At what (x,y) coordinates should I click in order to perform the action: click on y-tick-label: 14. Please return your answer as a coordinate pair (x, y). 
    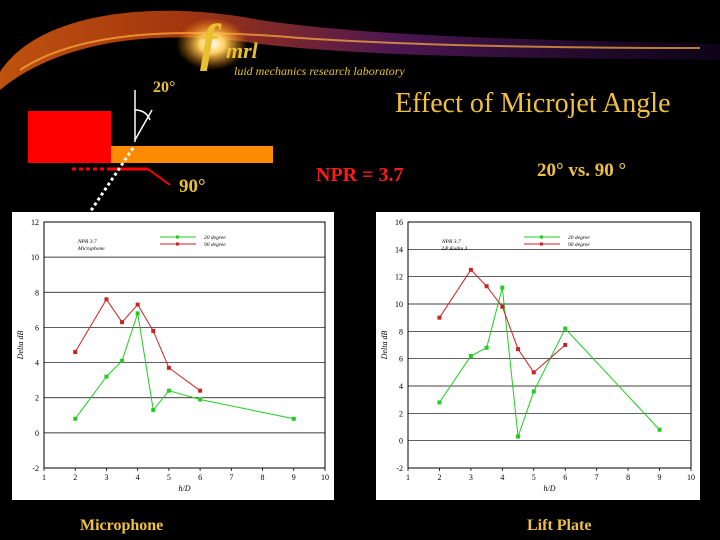
    Looking at the image, I should click on (399, 249).